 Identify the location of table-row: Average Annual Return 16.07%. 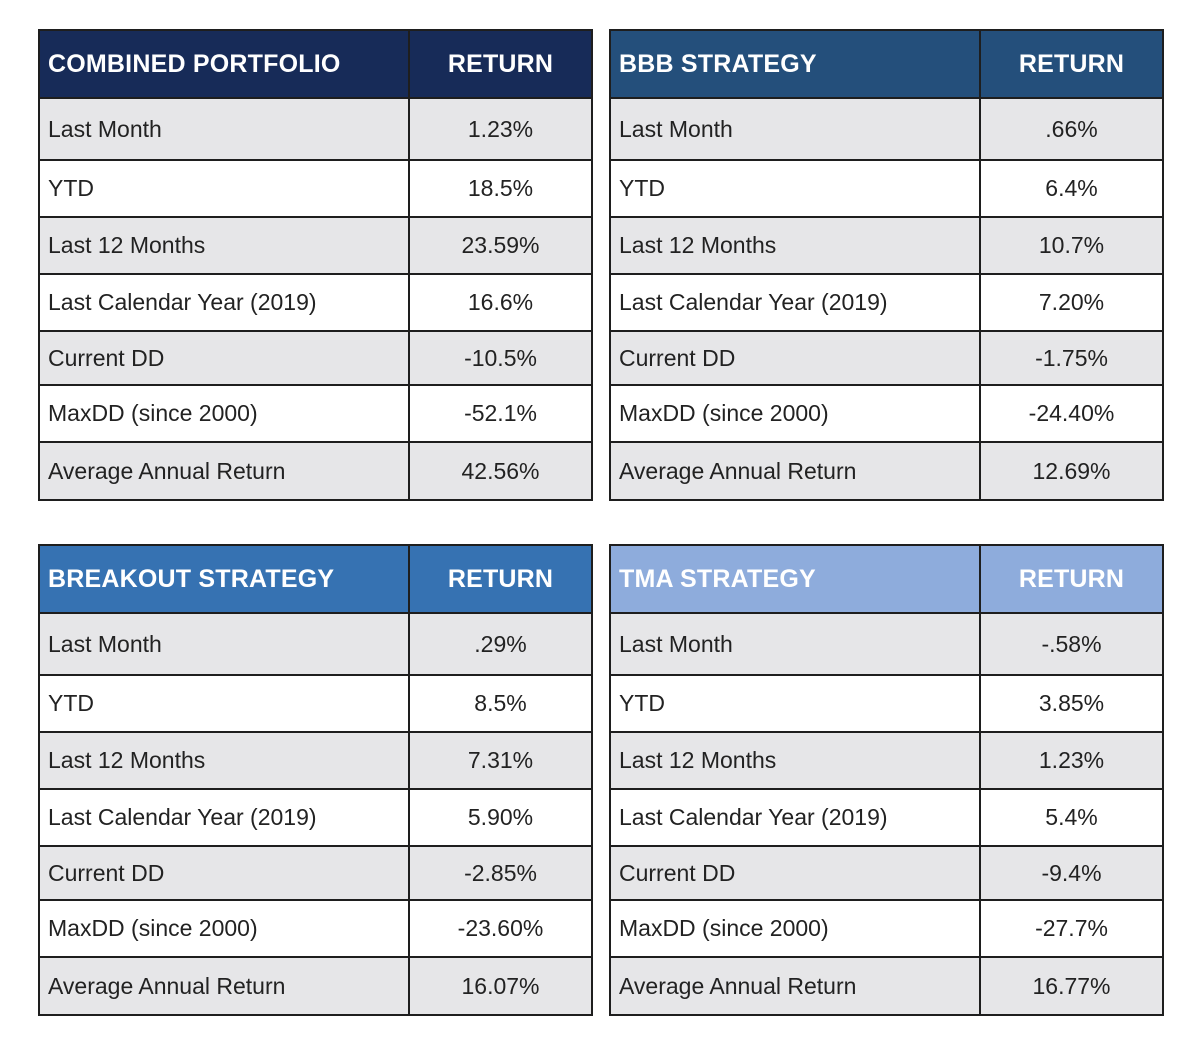
(315, 986).